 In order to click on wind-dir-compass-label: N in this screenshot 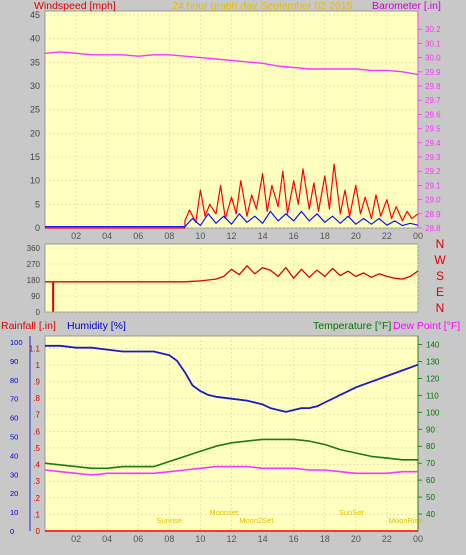, I will do `click(440, 244)`.